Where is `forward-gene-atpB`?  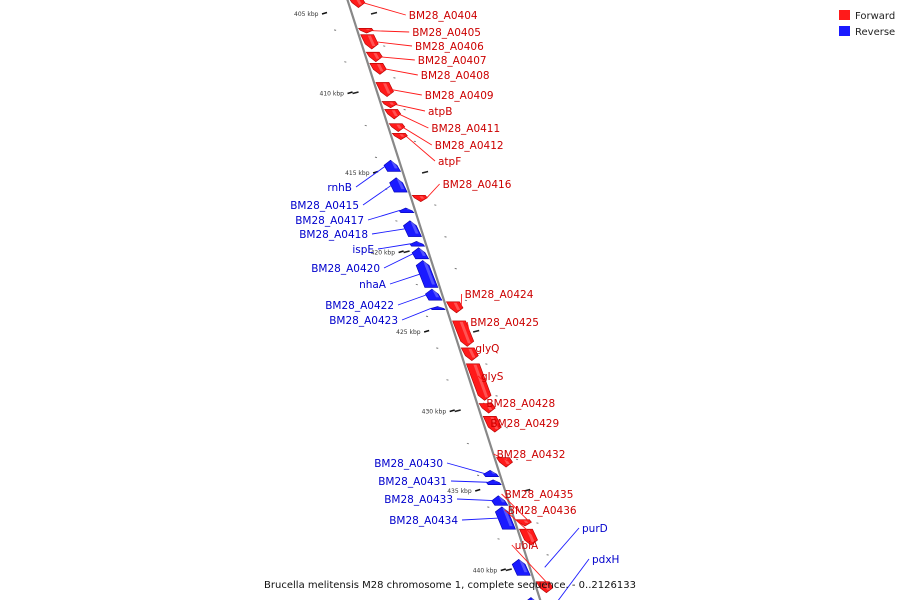 forward-gene-atpB is located at coordinates (389, 105).